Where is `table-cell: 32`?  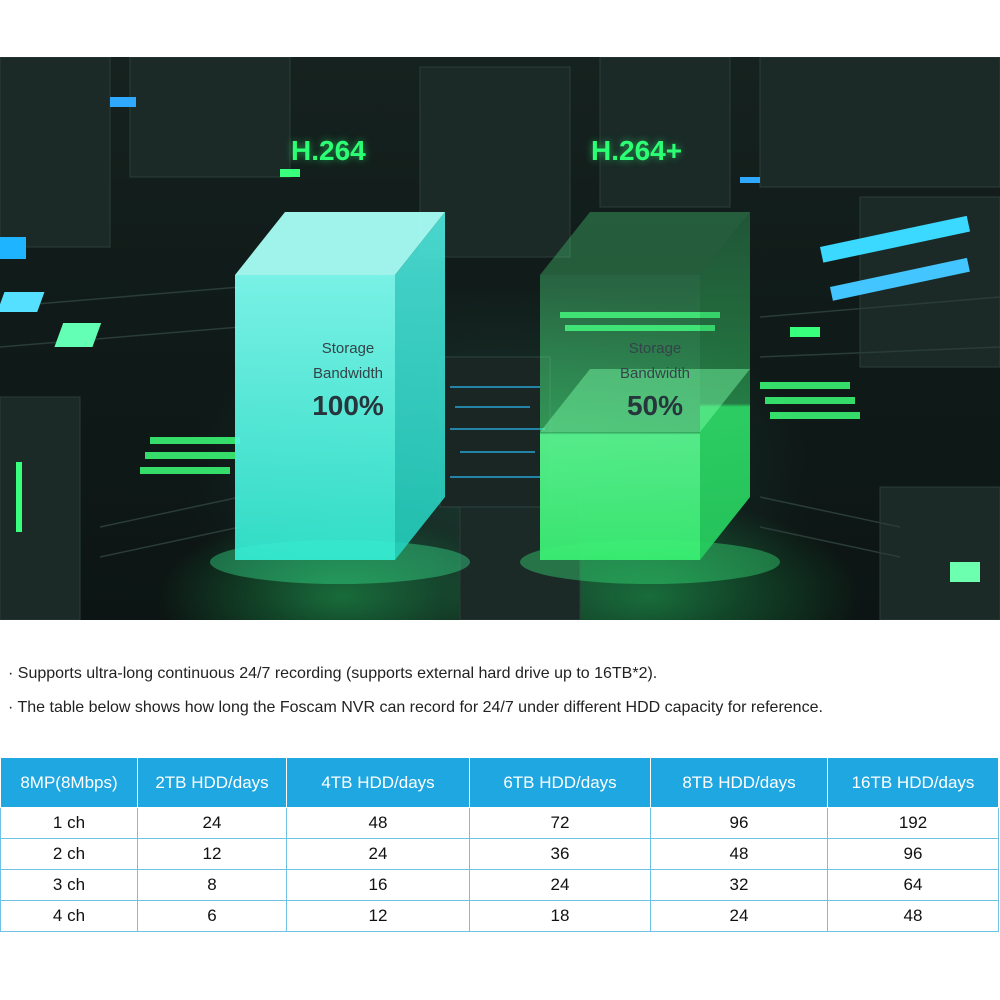
table-cell: 32 is located at coordinates (739, 885).